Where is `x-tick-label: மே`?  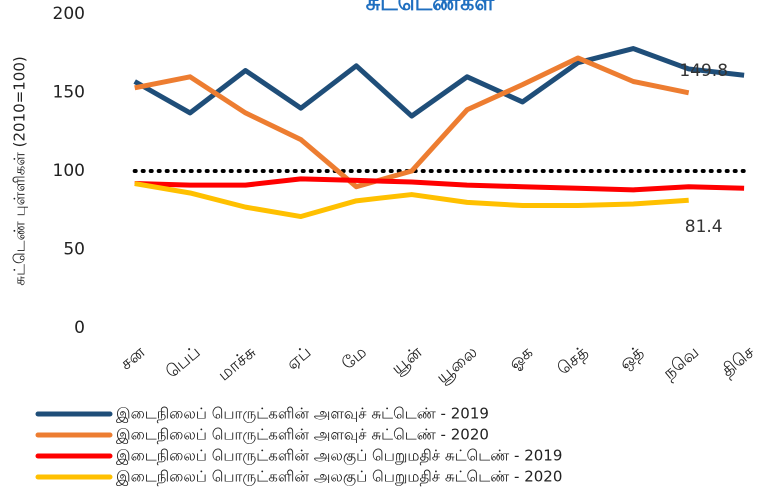 x-tick-label: மே is located at coordinates (354, 358).